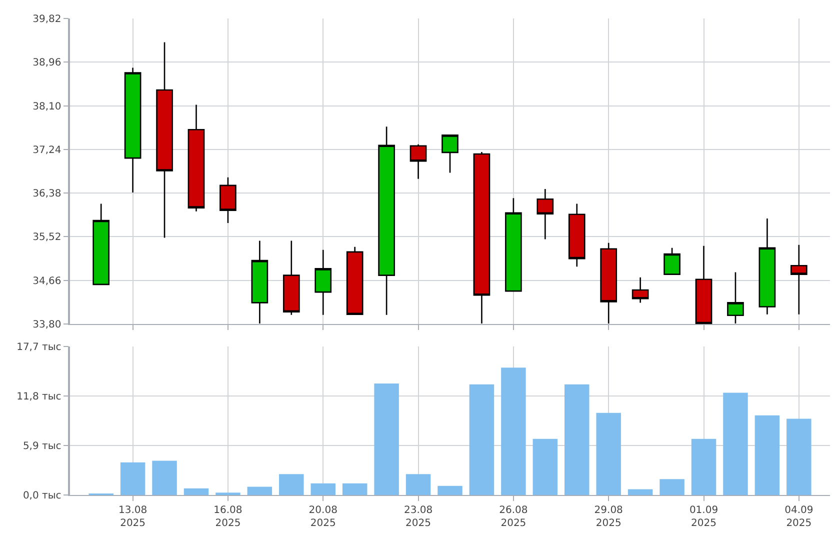 This screenshot has height=550, width=840. I want to click on x-tick-label: 04.09 2025, so click(799, 517).